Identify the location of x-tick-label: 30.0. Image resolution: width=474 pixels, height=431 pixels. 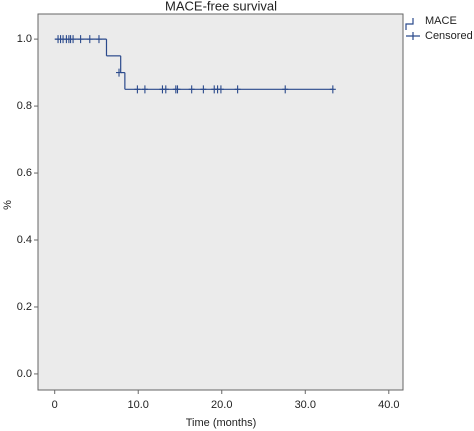
(305, 405).